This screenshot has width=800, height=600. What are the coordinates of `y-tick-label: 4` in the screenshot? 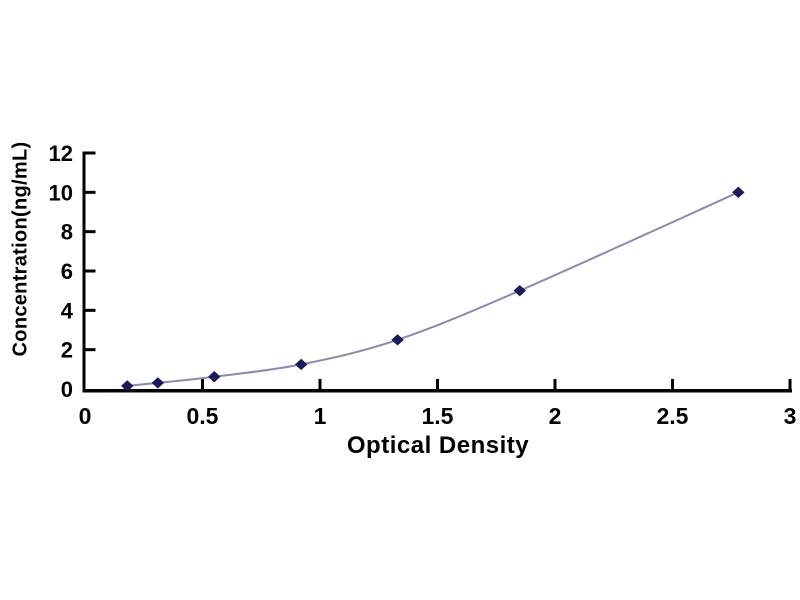 It's located at (67, 310).